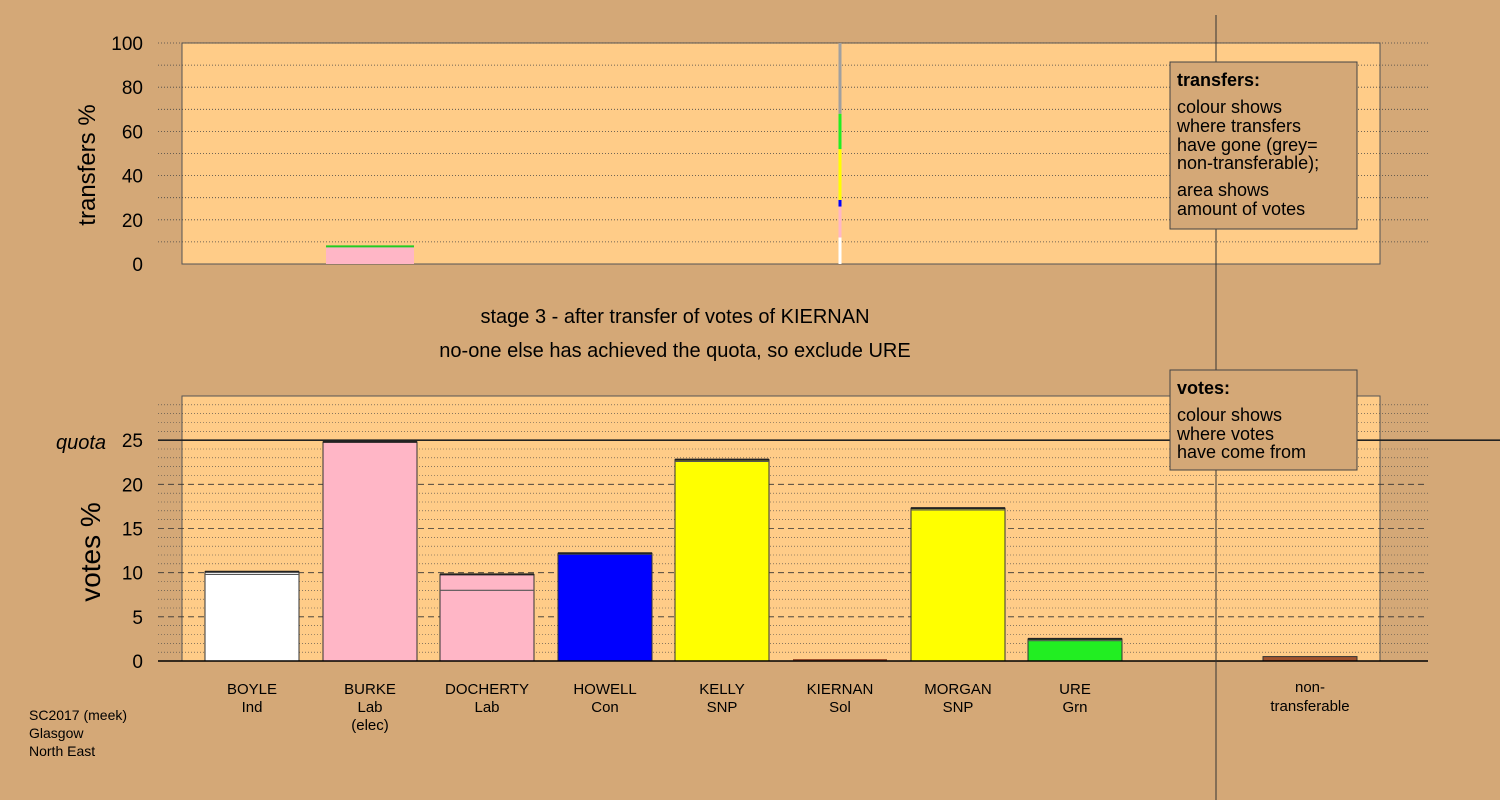 This screenshot has height=800, width=1500. I want to click on votes-y-tick-label: 0, so click(137, 662).